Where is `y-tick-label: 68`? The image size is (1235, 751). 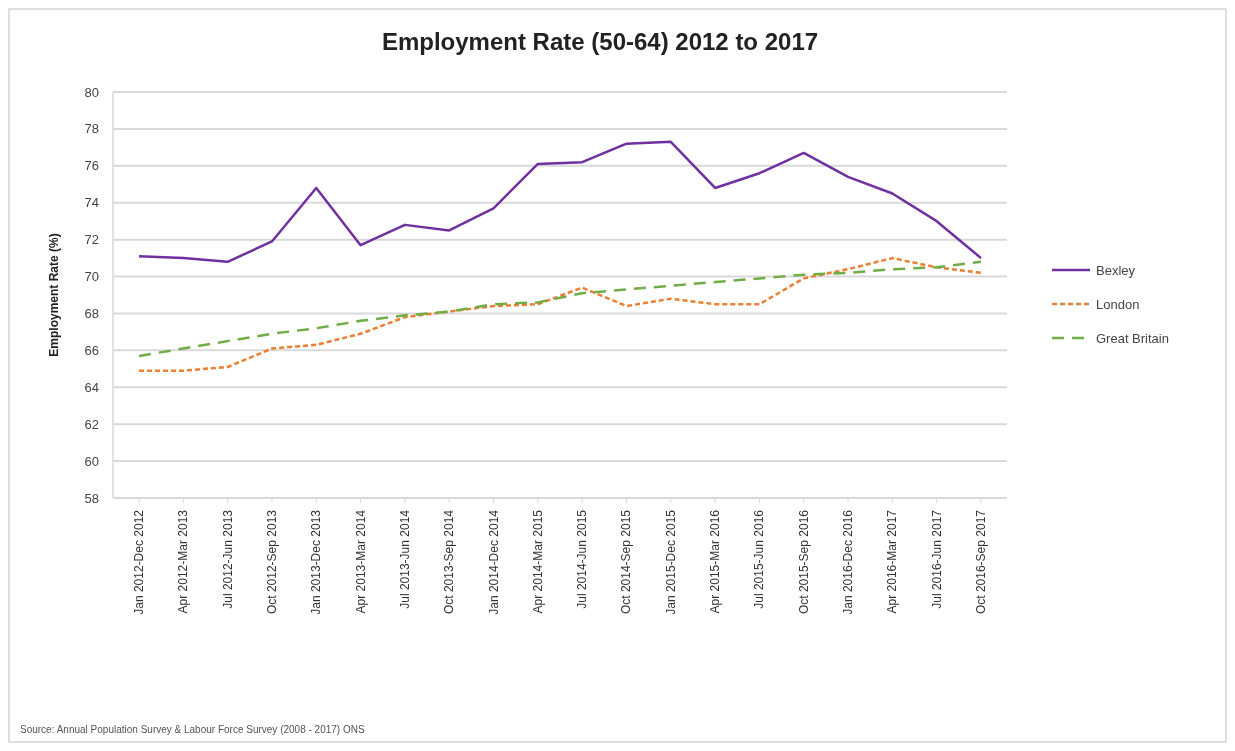
y-tick-label: 68 is located at coordinates (91, 313).